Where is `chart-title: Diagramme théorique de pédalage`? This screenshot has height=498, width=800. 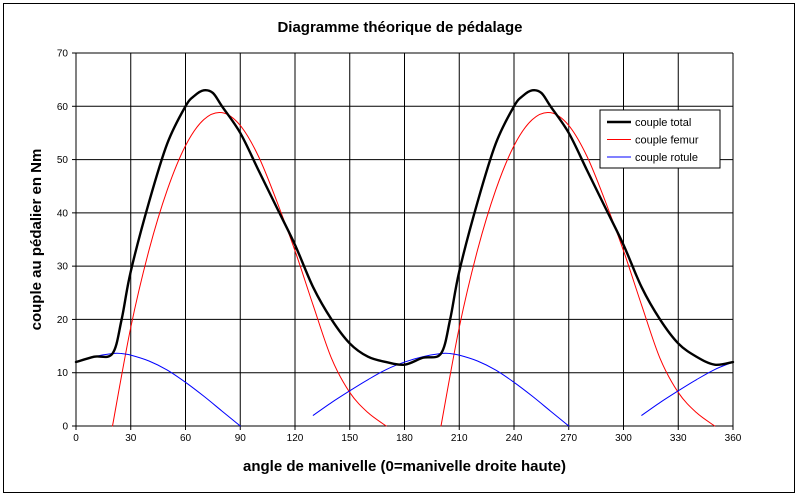
chart-title: Diagramme théorique de pédalage is located at coordinates (399, 27).